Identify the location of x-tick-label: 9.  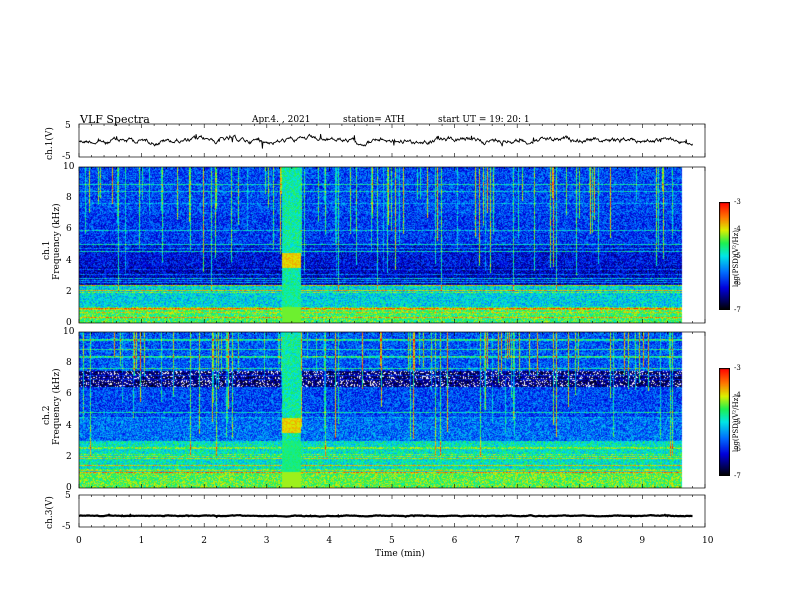
(642, 541).